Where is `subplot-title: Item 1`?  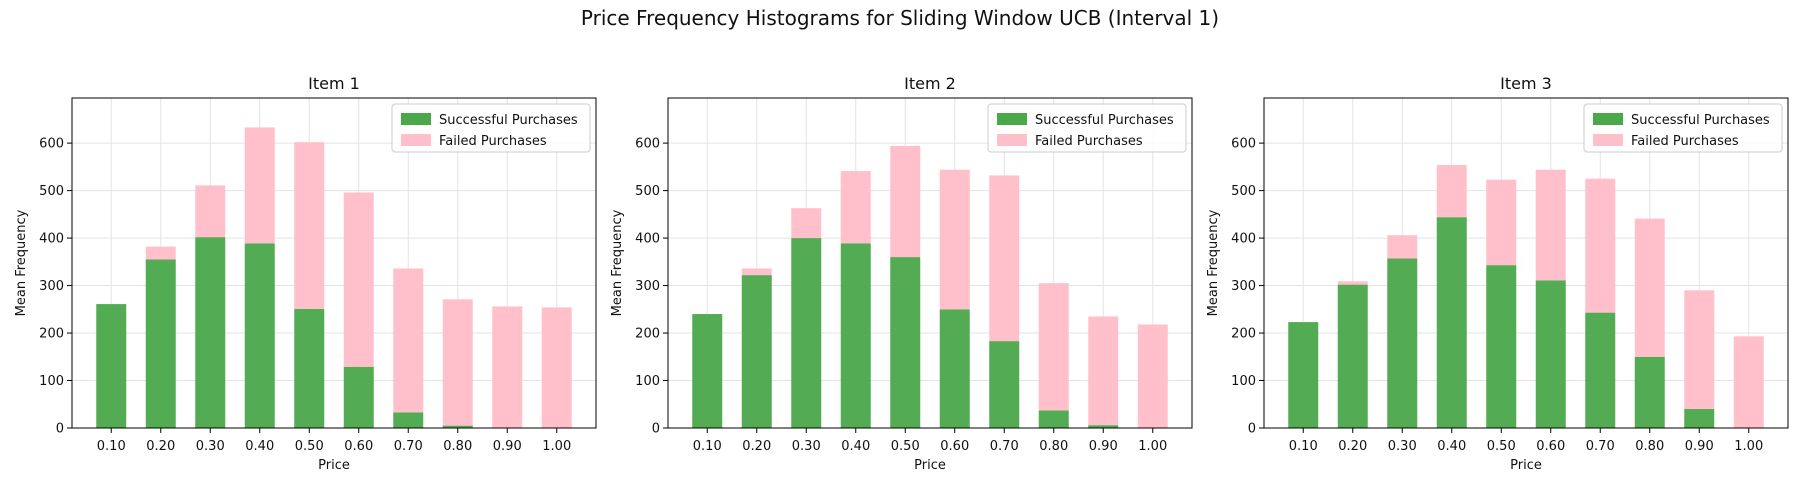
subplot-title: Item 1 is located at coordinates (334, 83).